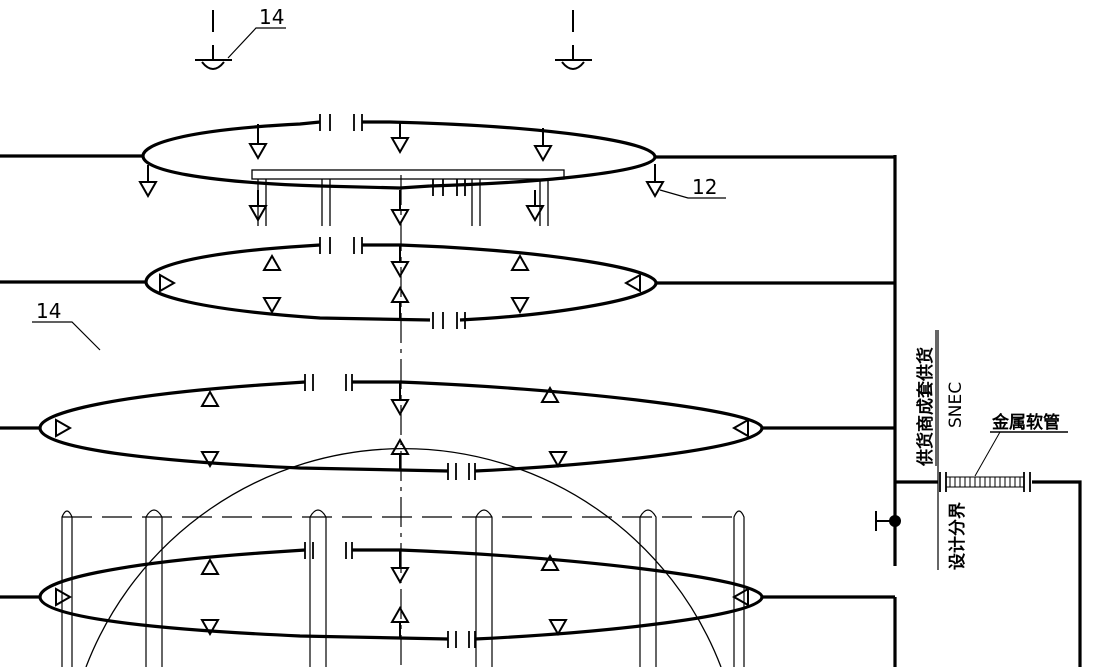 Image resolution: width=1102 pixels, height=672 pixels. Describe the element at coordinates (392, 283) in the screenshot. I see `ring-2-flange-gaps` at that location.